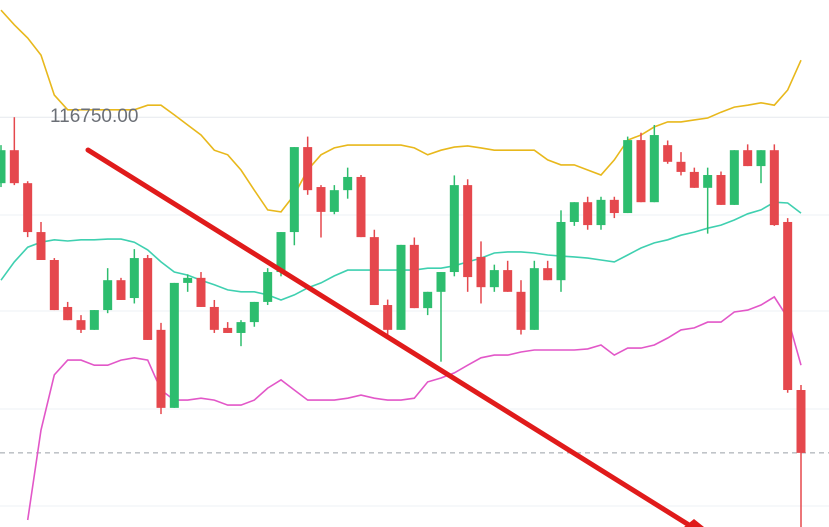  Describe the element at coordinates (694, 523) in the screenshot. I see `arrow-head` at that location.